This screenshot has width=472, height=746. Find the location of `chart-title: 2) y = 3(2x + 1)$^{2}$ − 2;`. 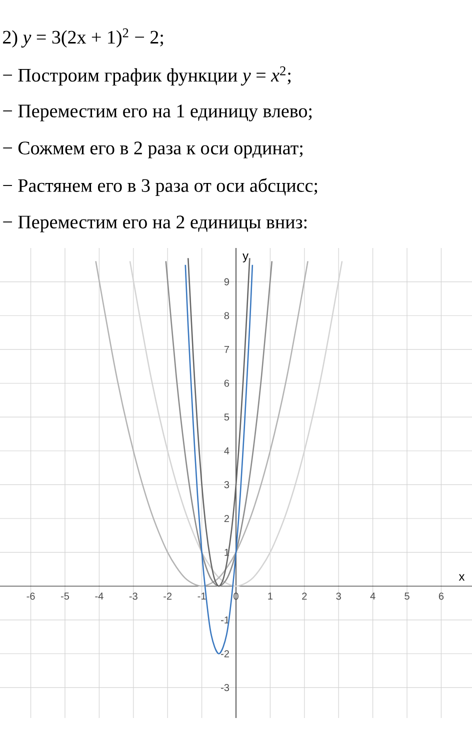

chart-title: 2) y = 3(2x + 1)$^{2}$ − 2; is located at coordinates (83, 38).